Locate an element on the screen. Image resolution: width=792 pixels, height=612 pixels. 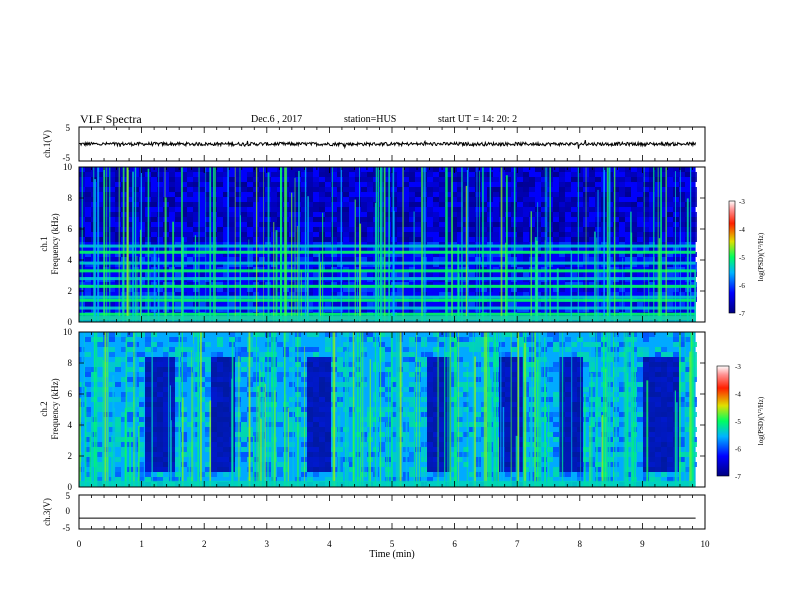
ch3-waveform-panel: 5 0 -5 ch.3(V) is located at coordinates (374, 512).